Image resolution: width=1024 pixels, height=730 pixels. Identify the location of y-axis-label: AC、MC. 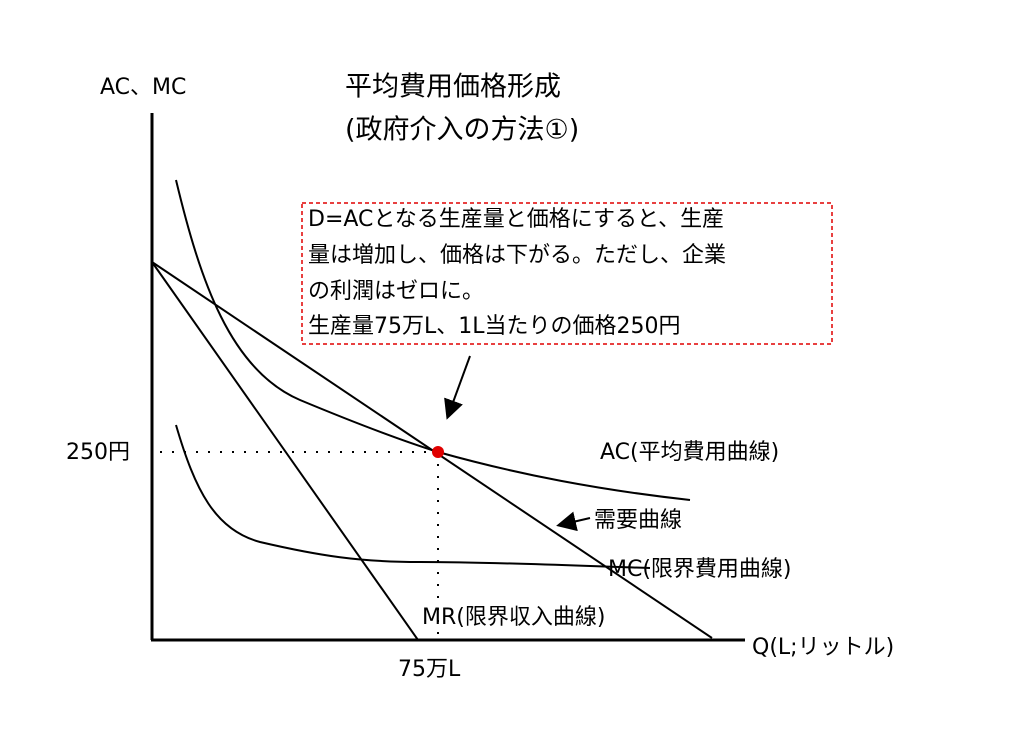
(143, 87).